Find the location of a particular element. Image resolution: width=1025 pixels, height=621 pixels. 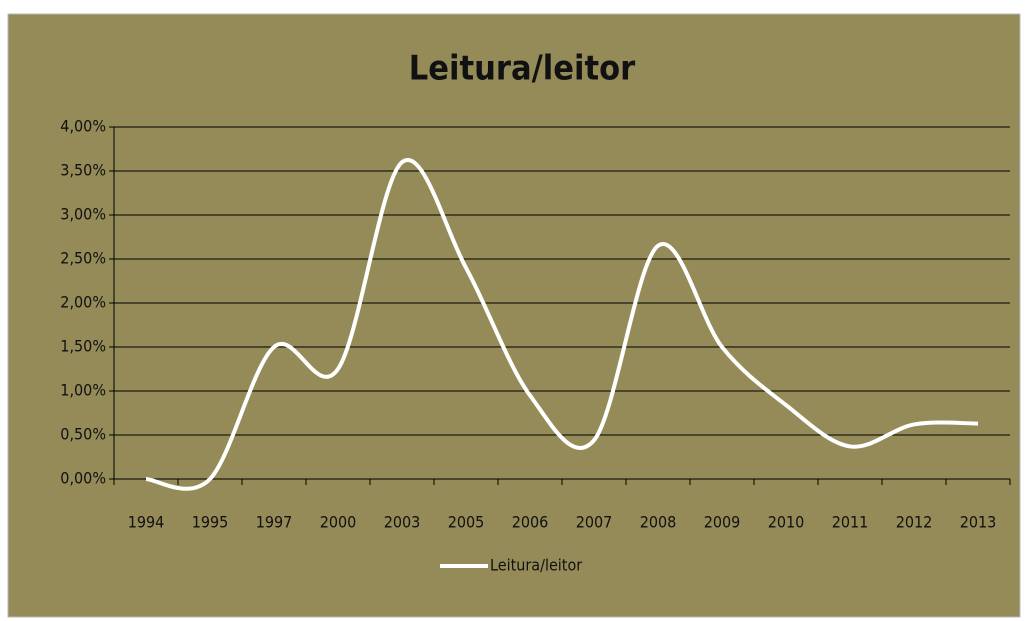

x-tick-label: 2013 is located at coordinates (978, 522).